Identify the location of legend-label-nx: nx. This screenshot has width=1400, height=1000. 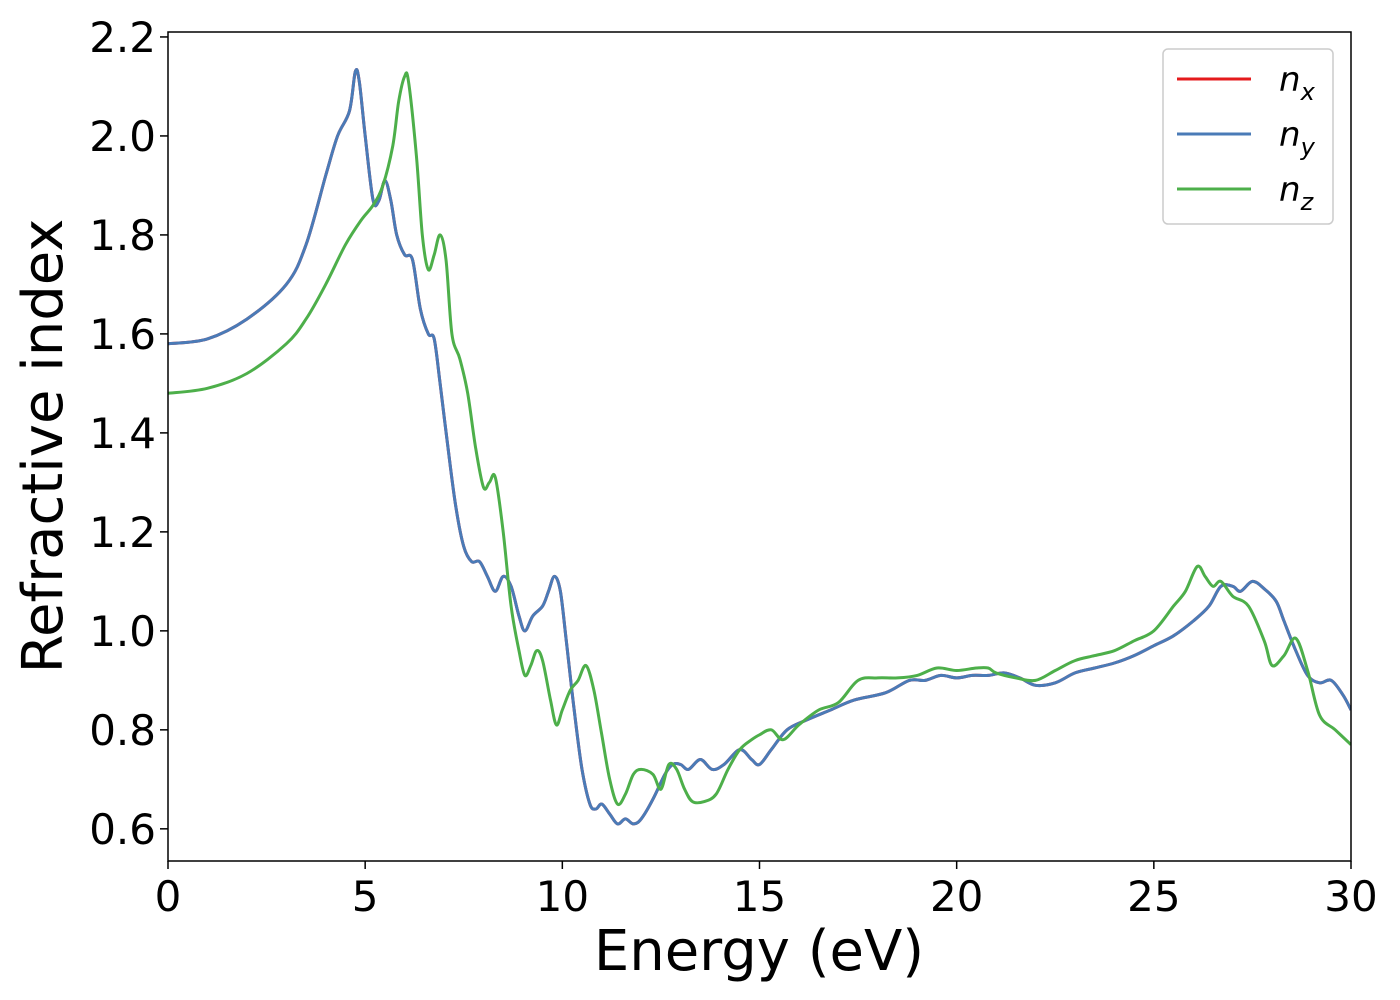
(1297, 83).